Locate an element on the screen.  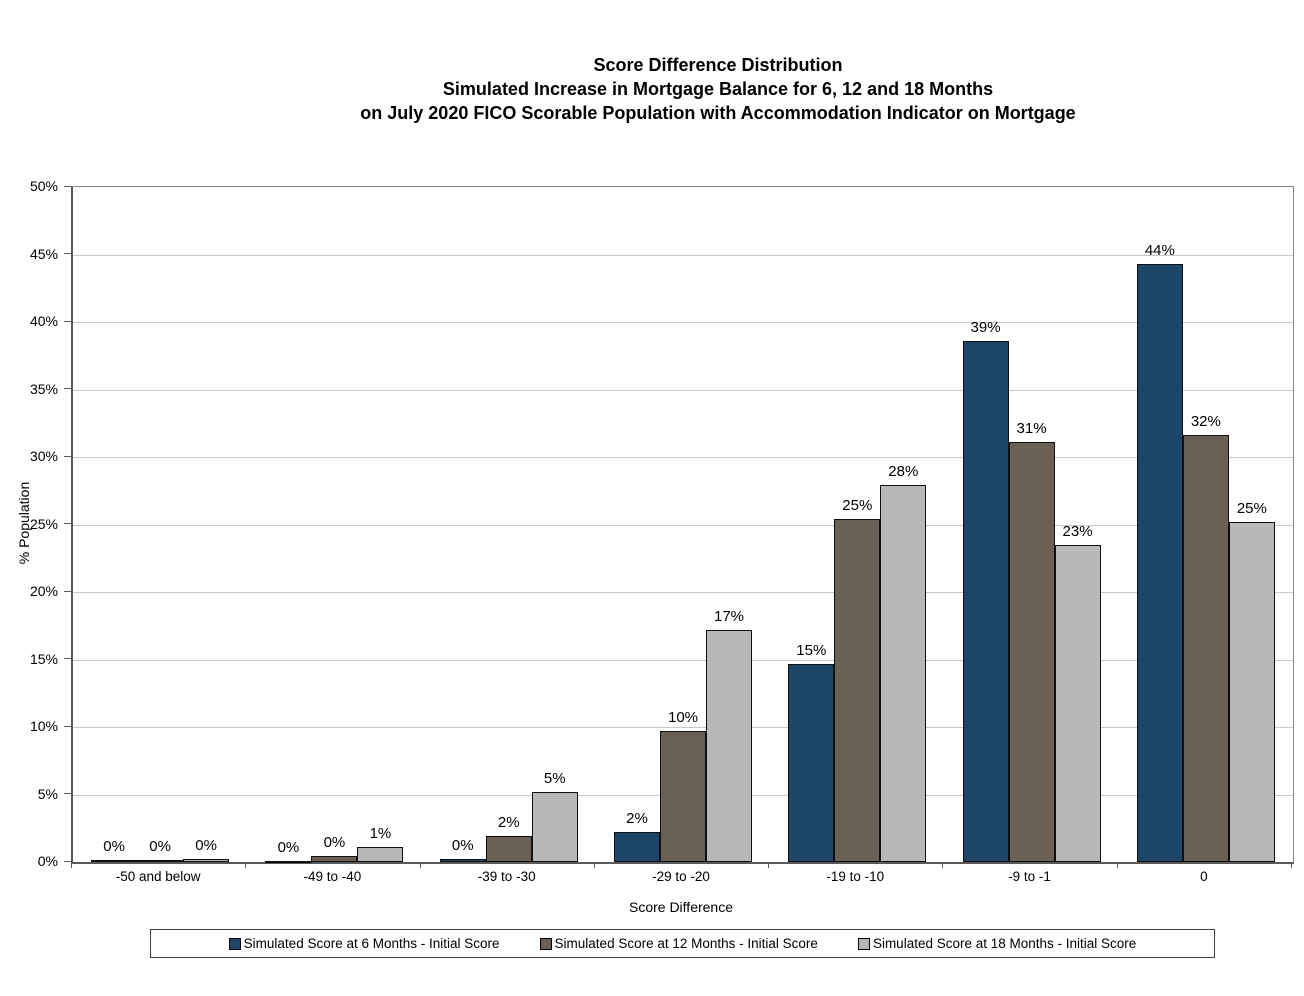
x-tick-label: 0 is located at coordinates (1204, 876).